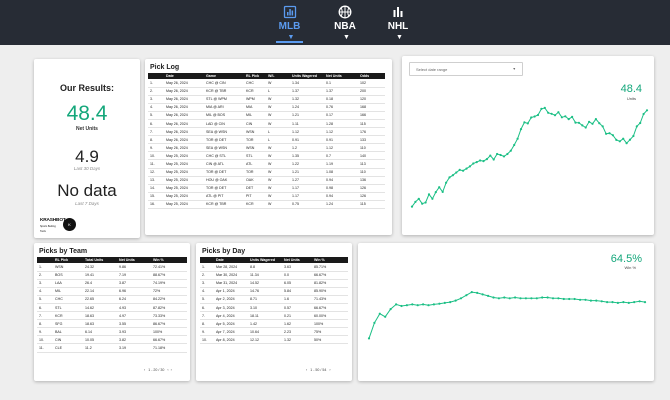 This screenshot has height=400, width=670. What do you see at coordinates (371, 76) in the screenshot?
I see `column-header: Odds` at bounding box center [371, 76].